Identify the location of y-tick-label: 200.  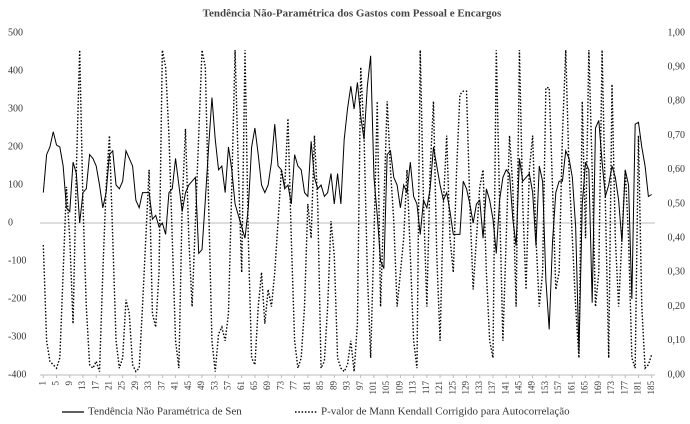
(15, 146).